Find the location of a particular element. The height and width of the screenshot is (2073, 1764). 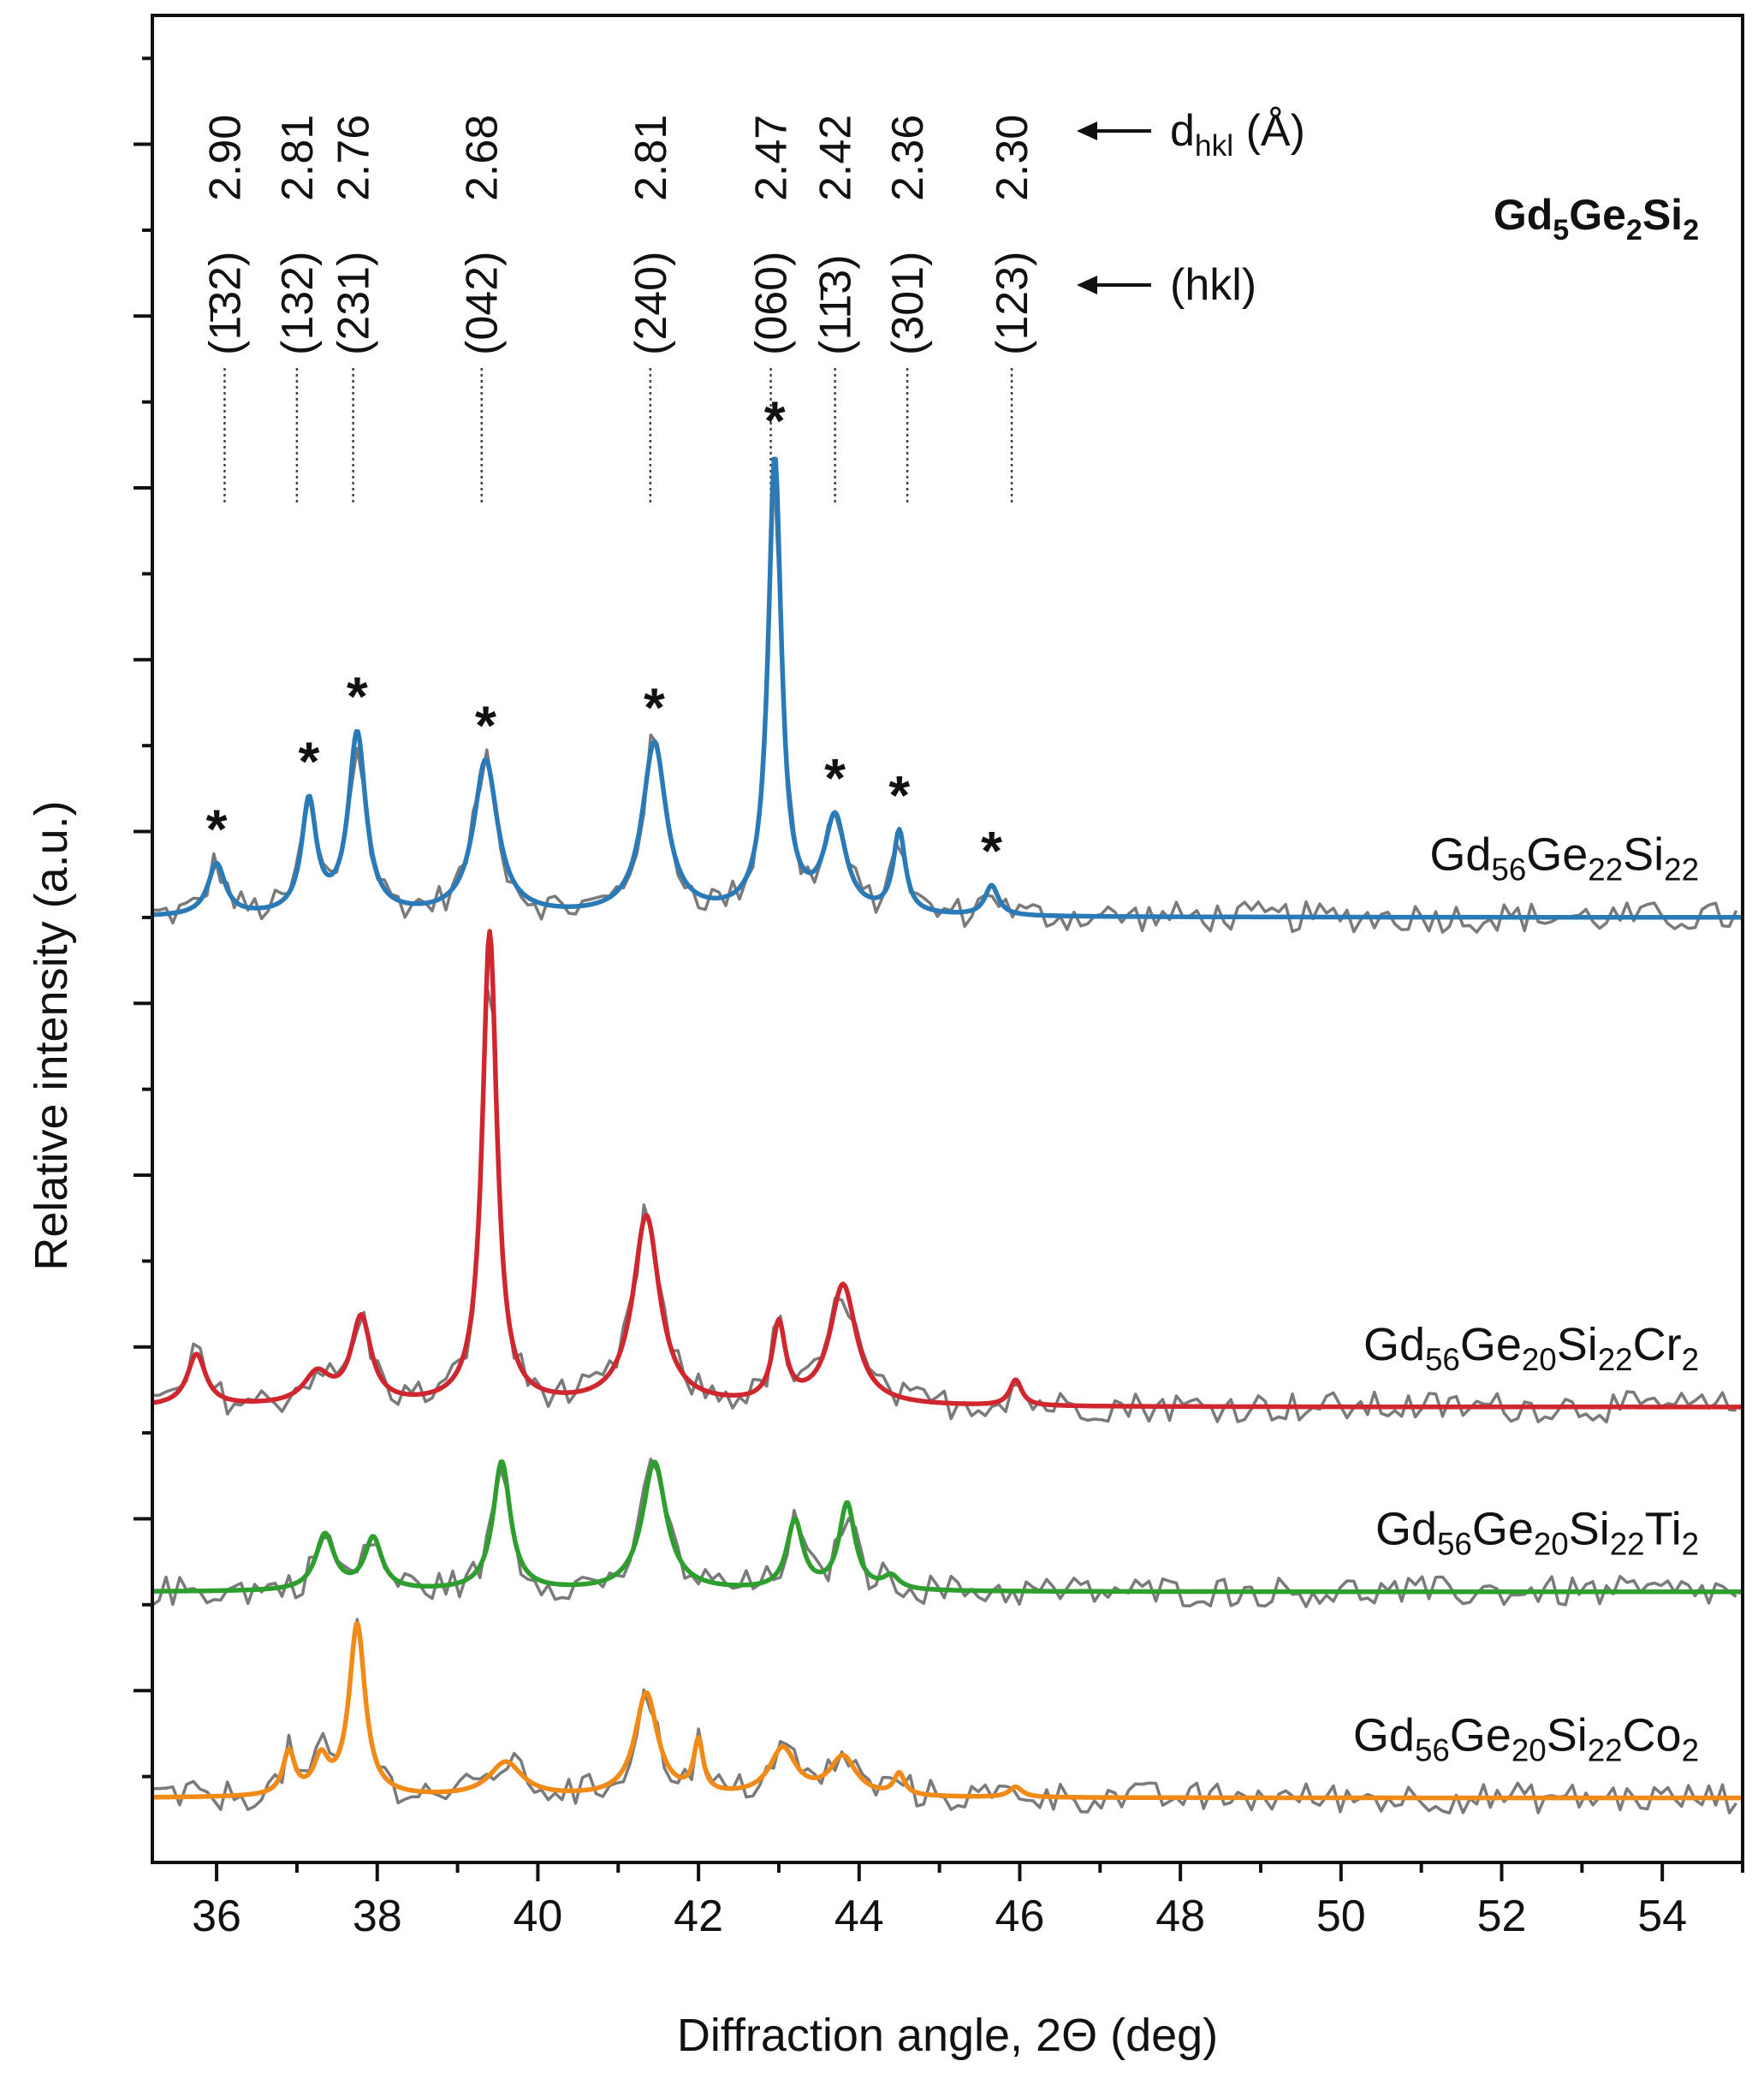

d-spacing-value: 2.42 is located at coordinates (836, 158).